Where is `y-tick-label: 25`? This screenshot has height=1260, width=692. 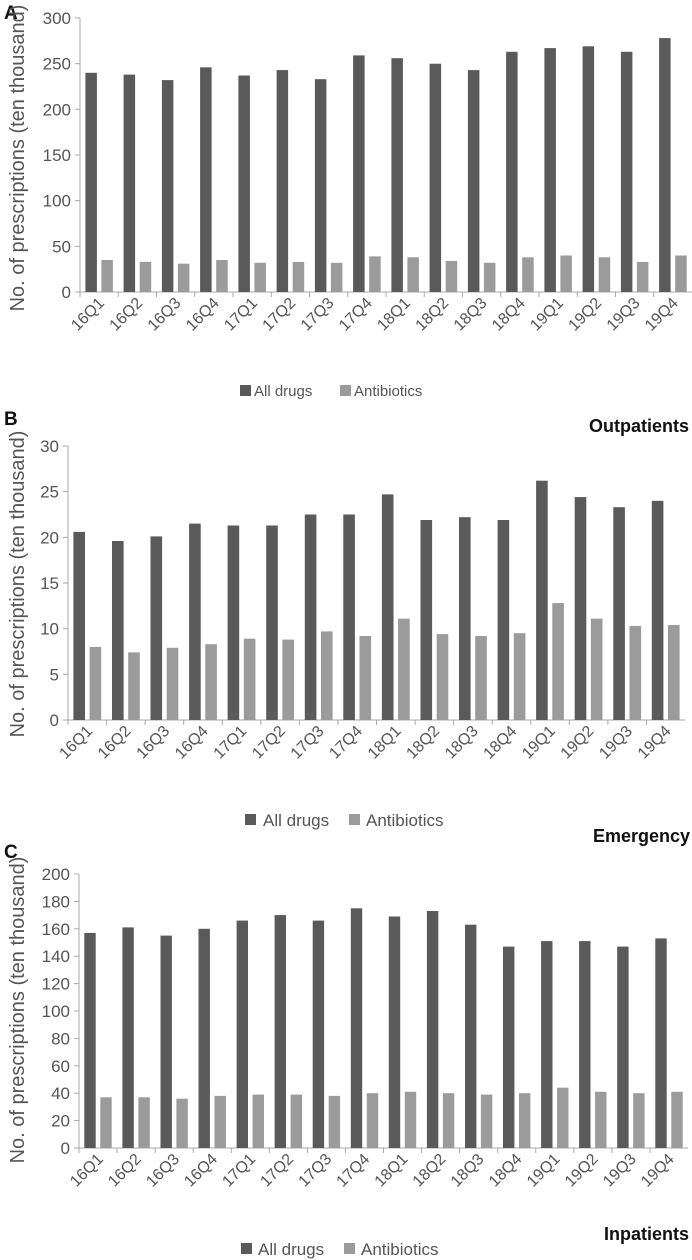
y-tick-label: 25 is located at coordinates (49, 492).